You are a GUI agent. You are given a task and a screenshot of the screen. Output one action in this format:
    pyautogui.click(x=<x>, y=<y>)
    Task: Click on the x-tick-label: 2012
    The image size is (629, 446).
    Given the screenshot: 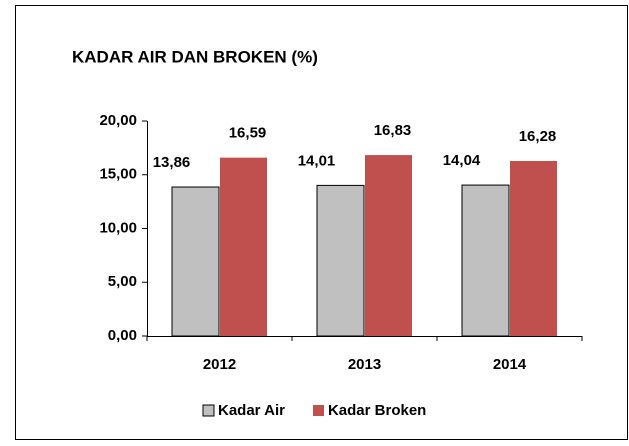 What is the action you would take?
    pyautogui.click(x=219, y=364)
    